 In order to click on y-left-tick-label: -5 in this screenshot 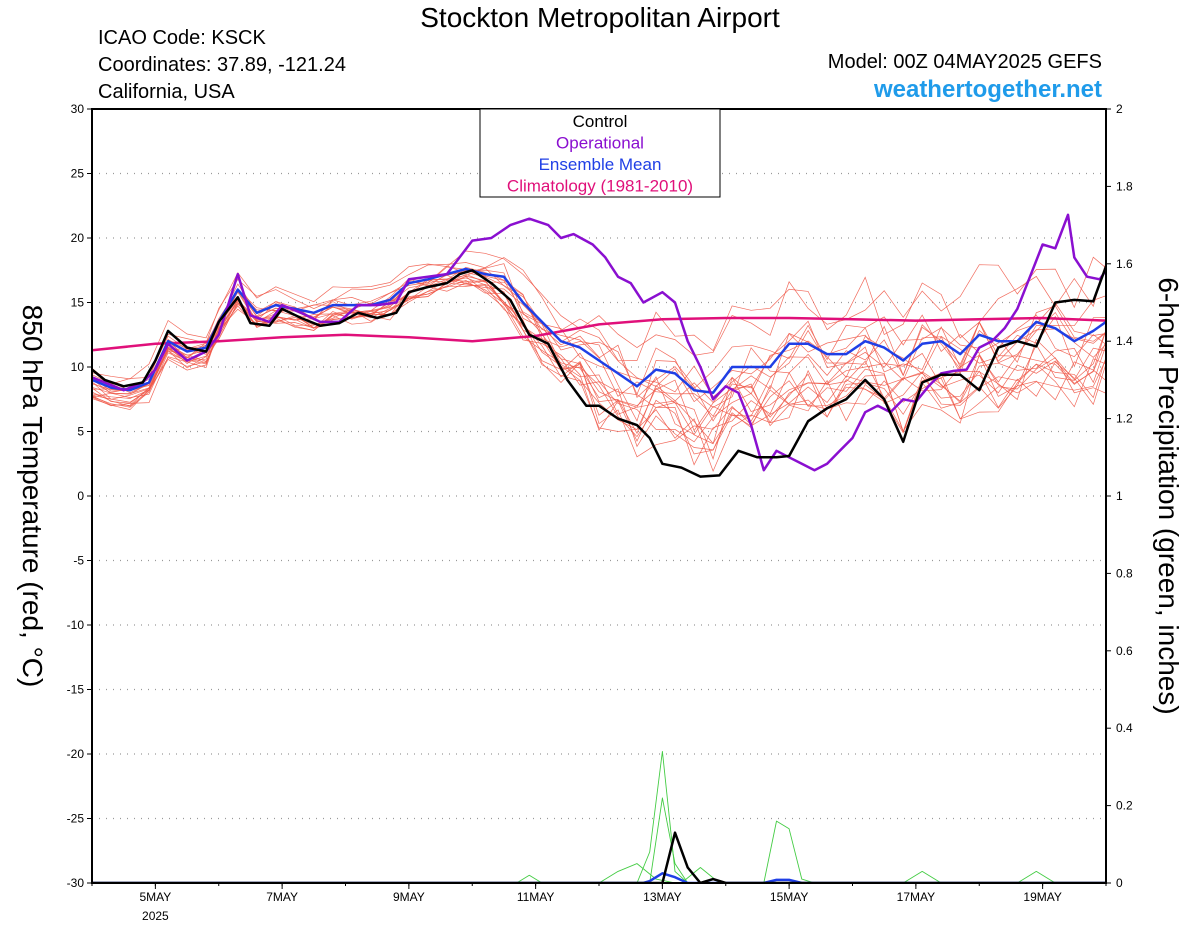, I will do `click(78, 561)`.